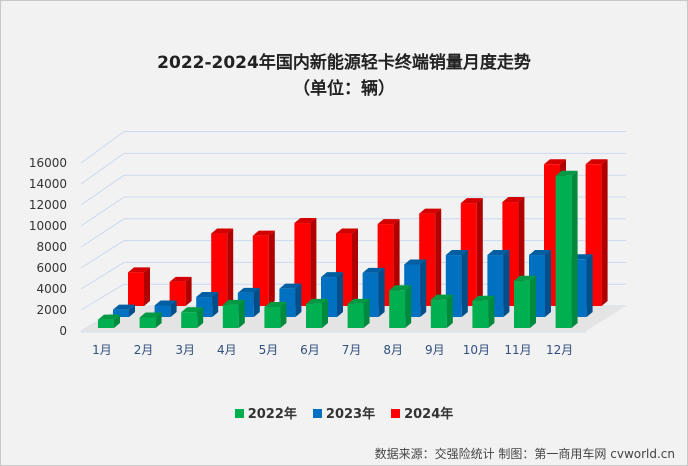 This screenshot has height=466, width=688. I want to click on y-tick-label: 14000, so click(48, 184).